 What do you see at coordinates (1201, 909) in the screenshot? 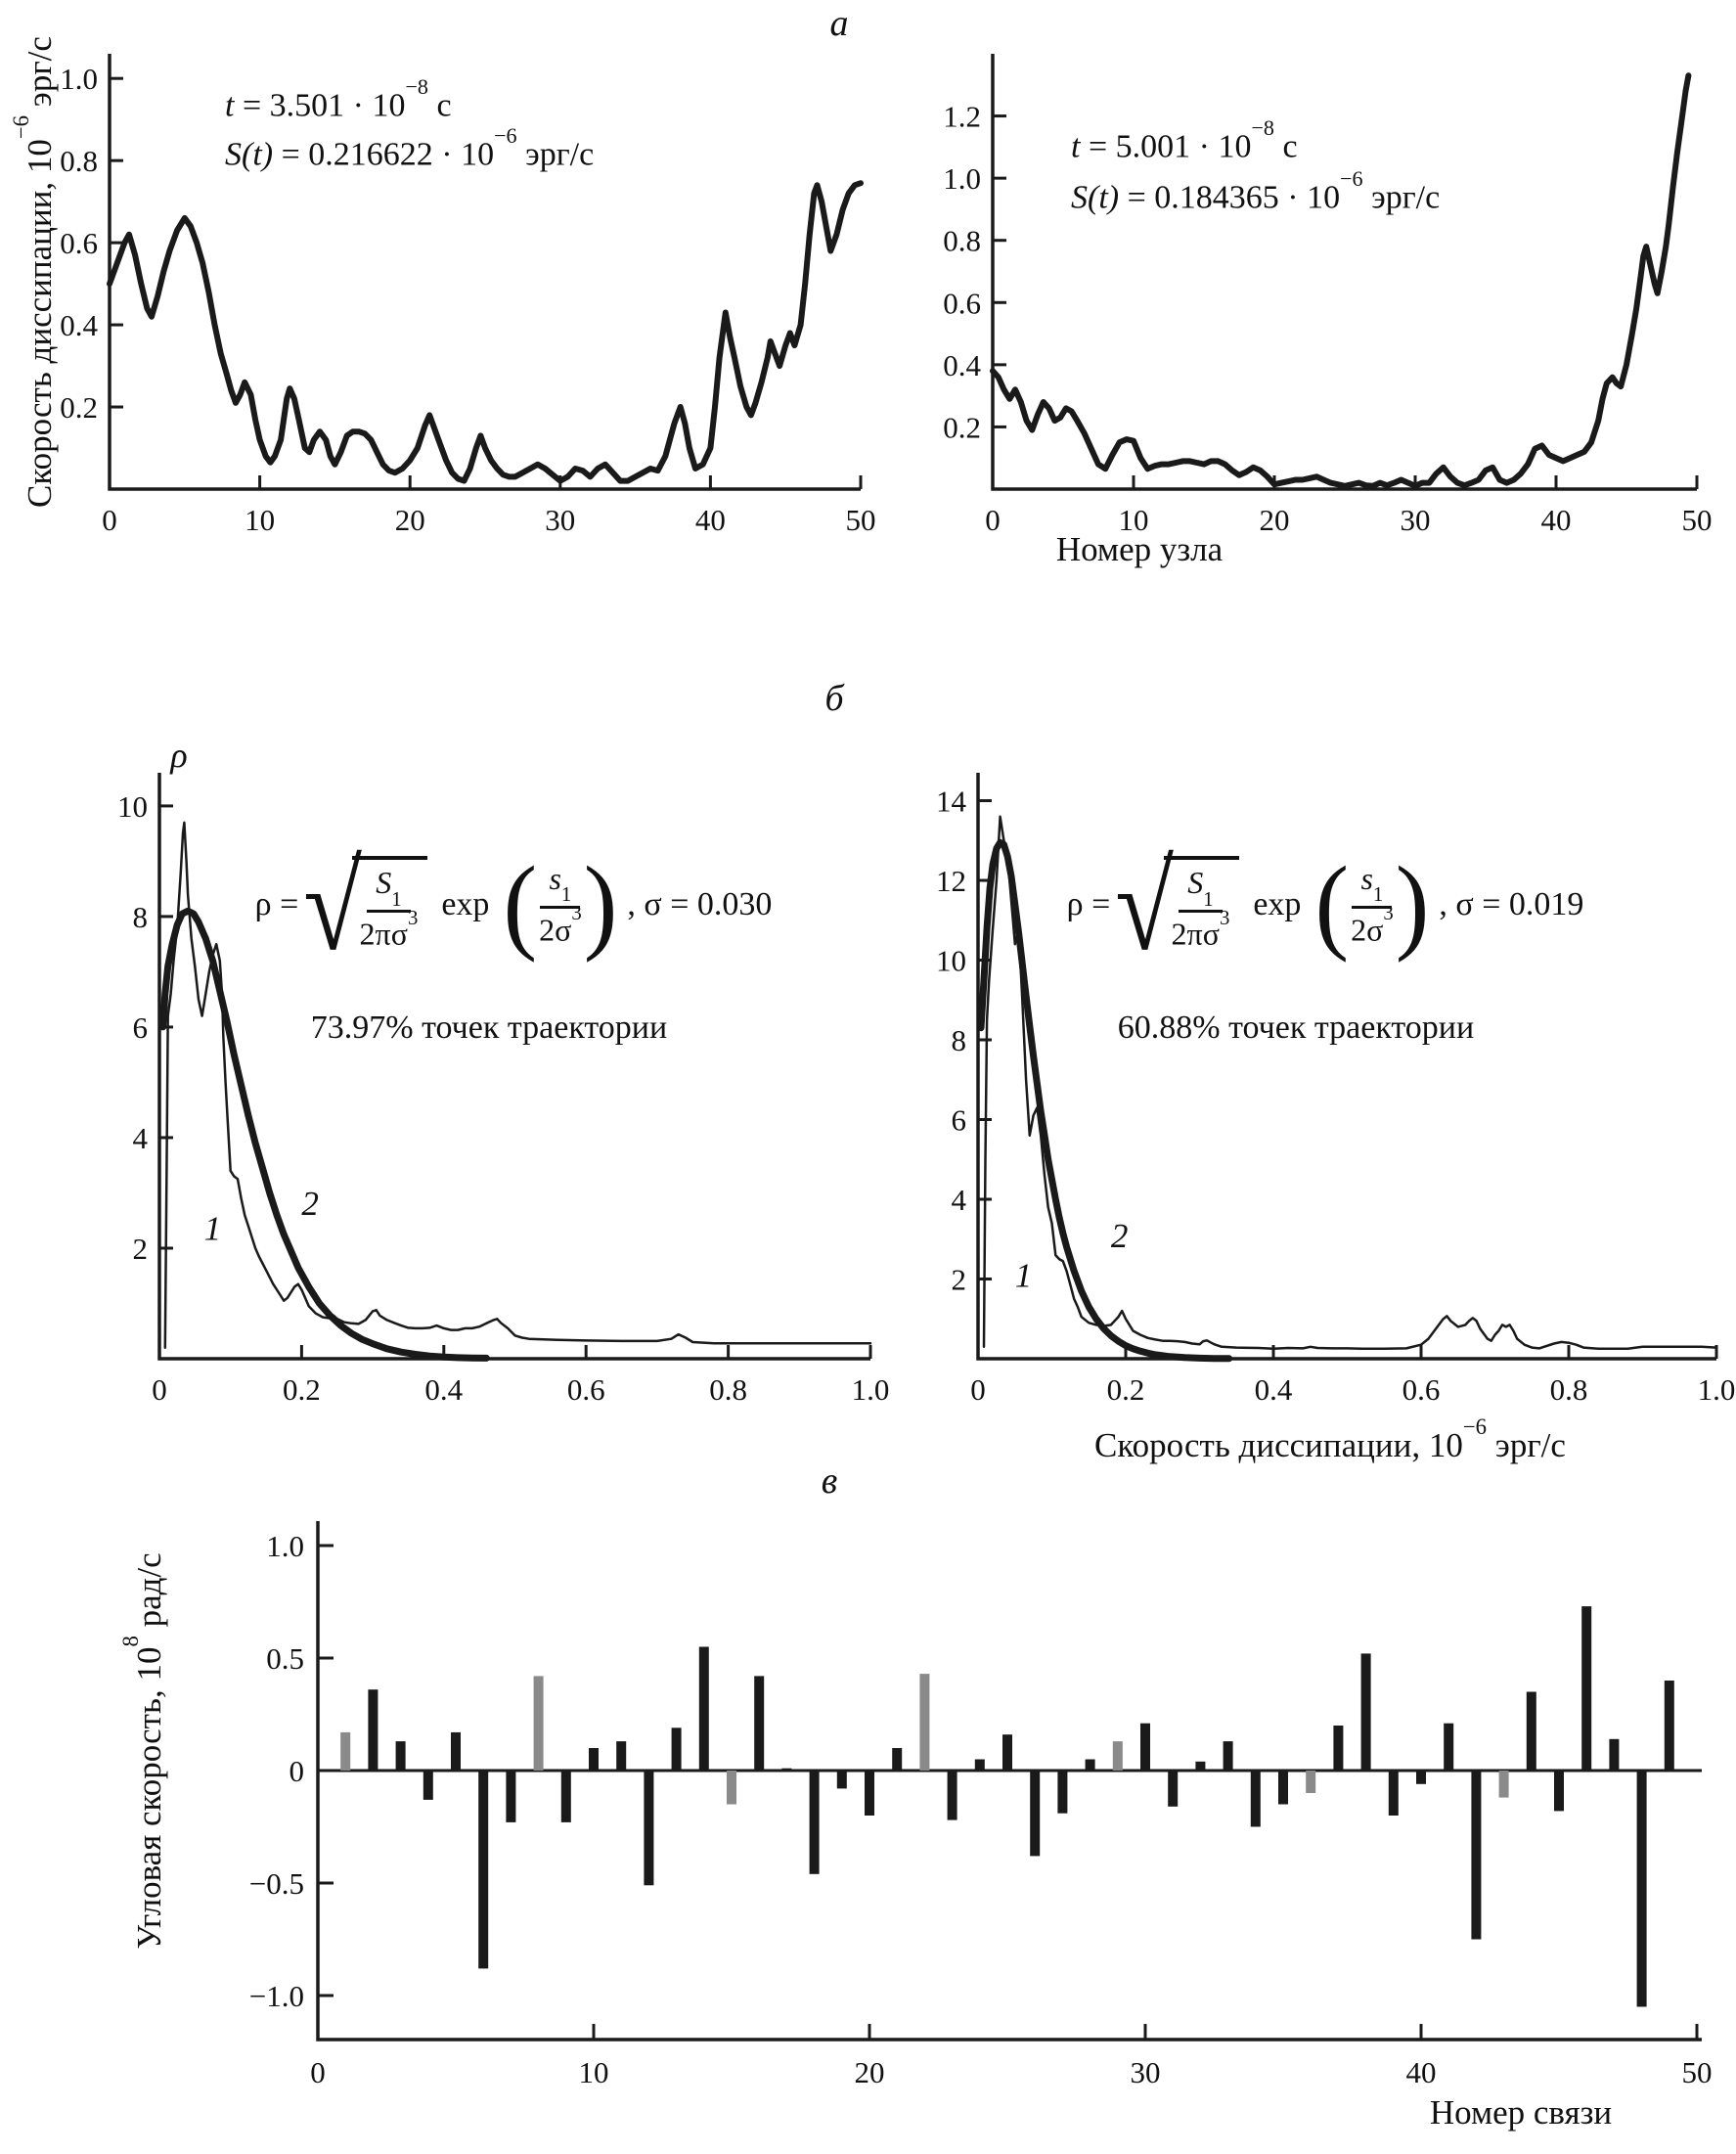
I see `fraction: S1 2πσ3` at bounding box center [1201, 909].